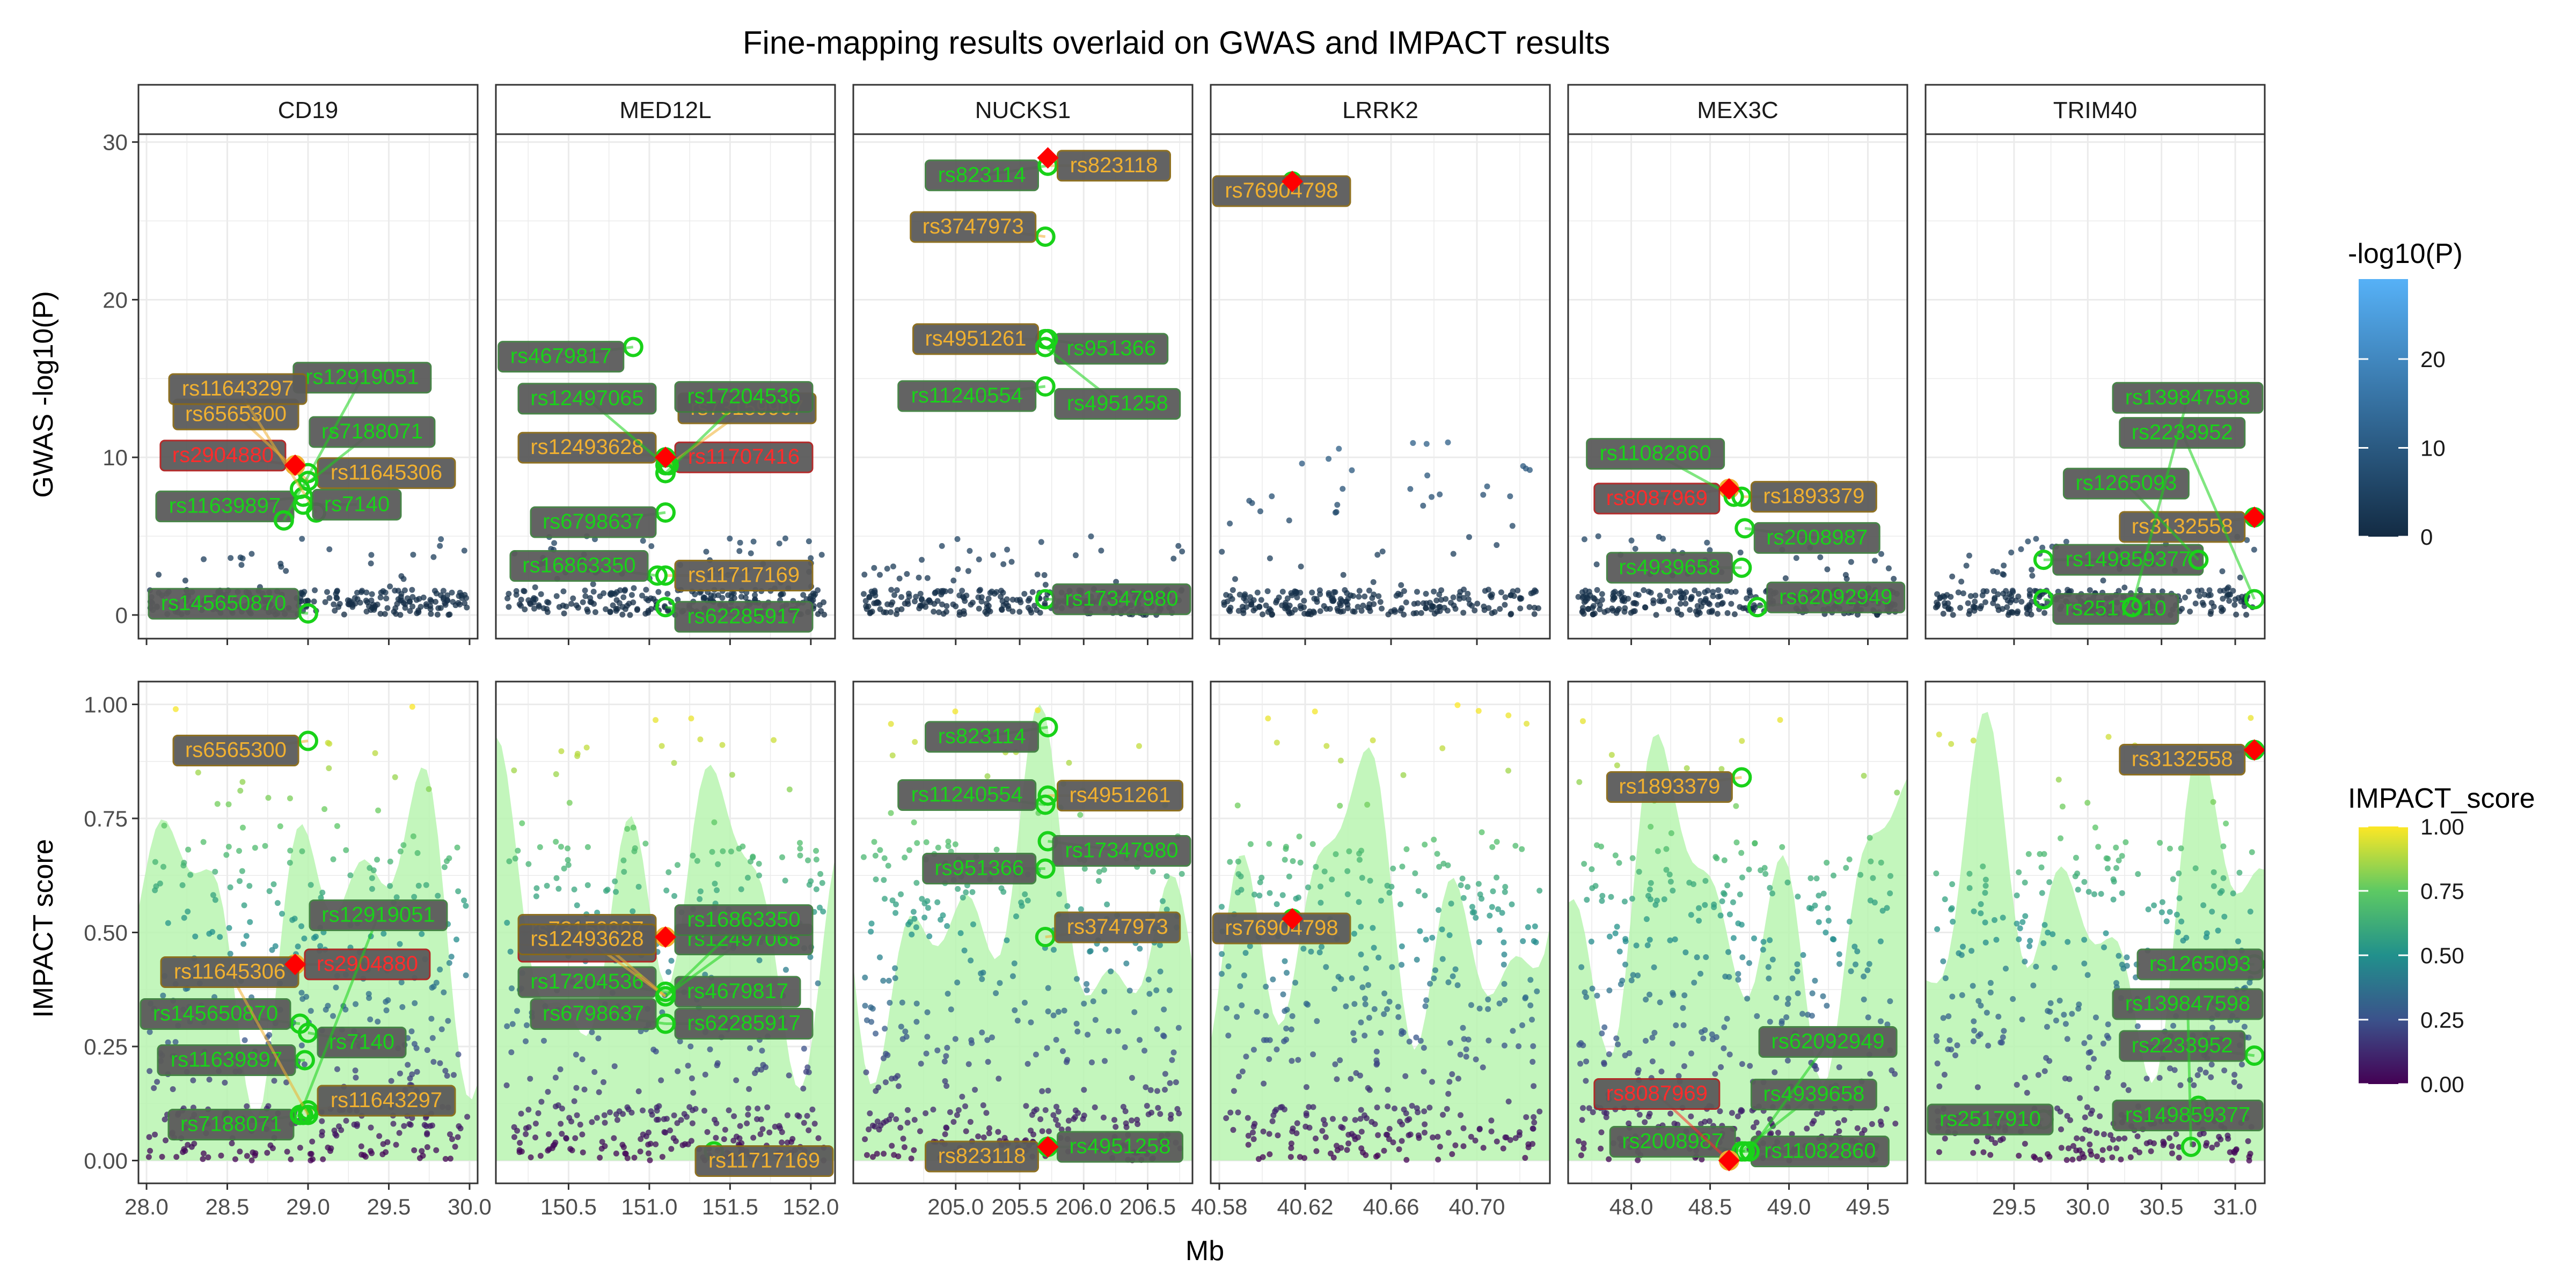 The height and width of the screenshot is (1288, 2576). Describe the element at coordinates (1121, 850) in the screenshot. I see `snp-label: rs17347980` at that location.